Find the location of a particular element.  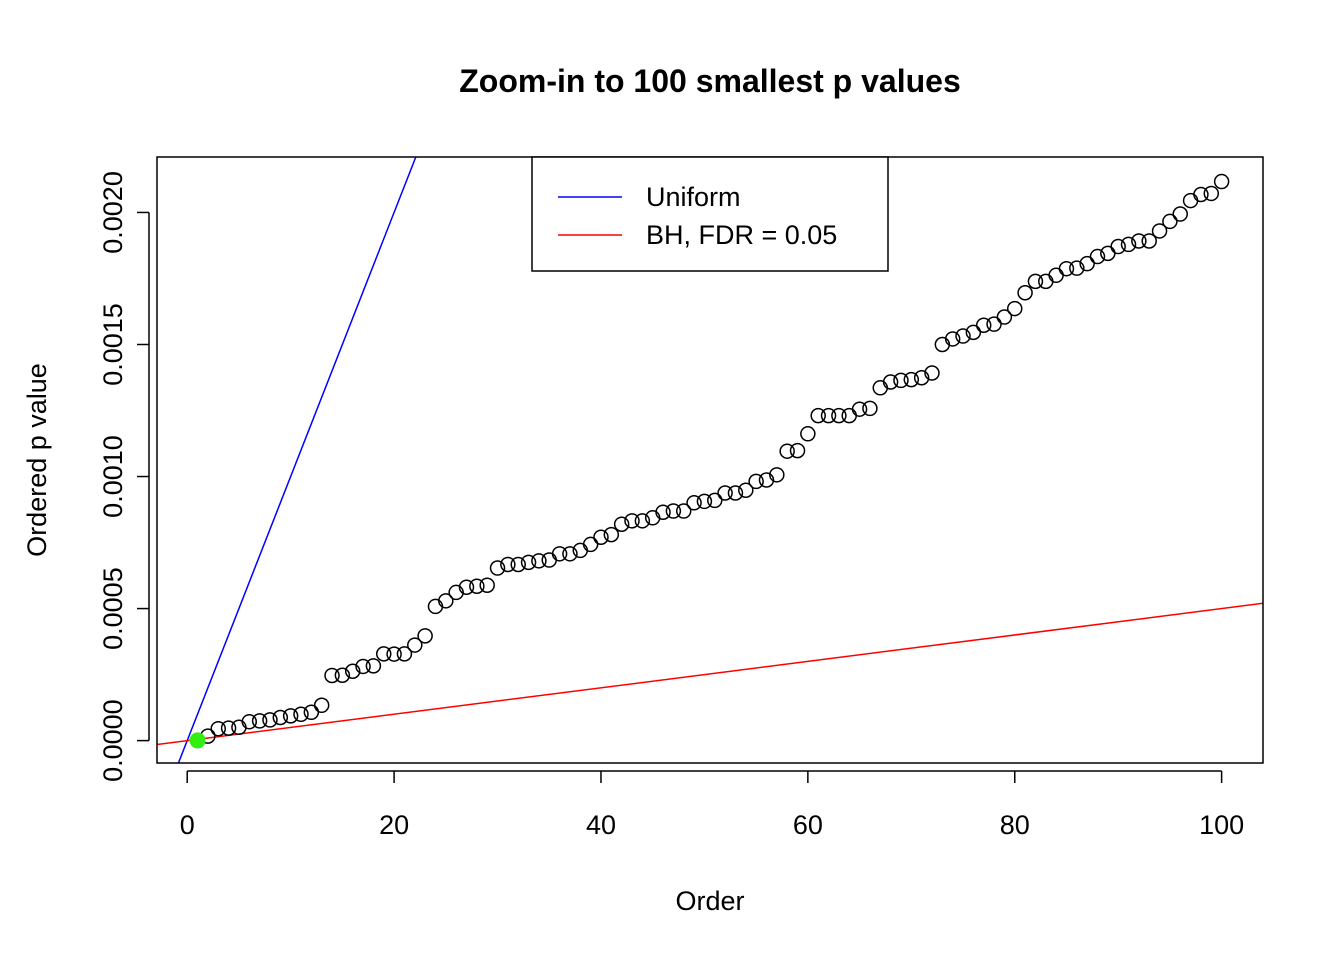

y-tick-label: 0.0020 is located at coordinates (113, 212).